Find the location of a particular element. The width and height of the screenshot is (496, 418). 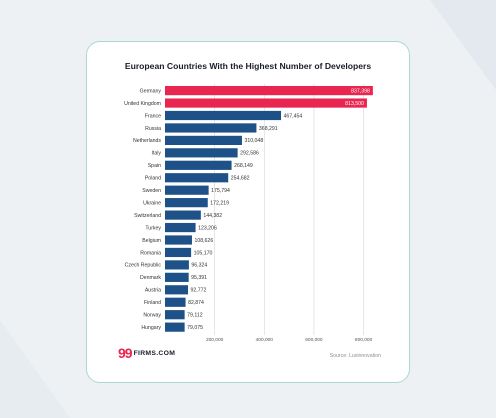

value-label: 368,291 is located at coordinates (268, 129).